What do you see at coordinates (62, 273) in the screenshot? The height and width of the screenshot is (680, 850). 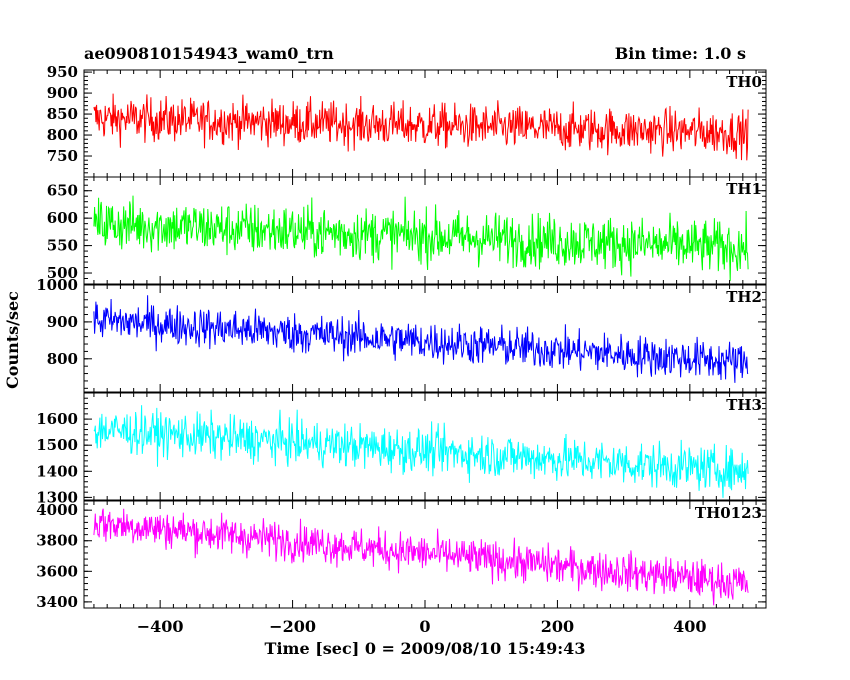 I see `y-tick-label: 500` at bounding box center [62, 273].